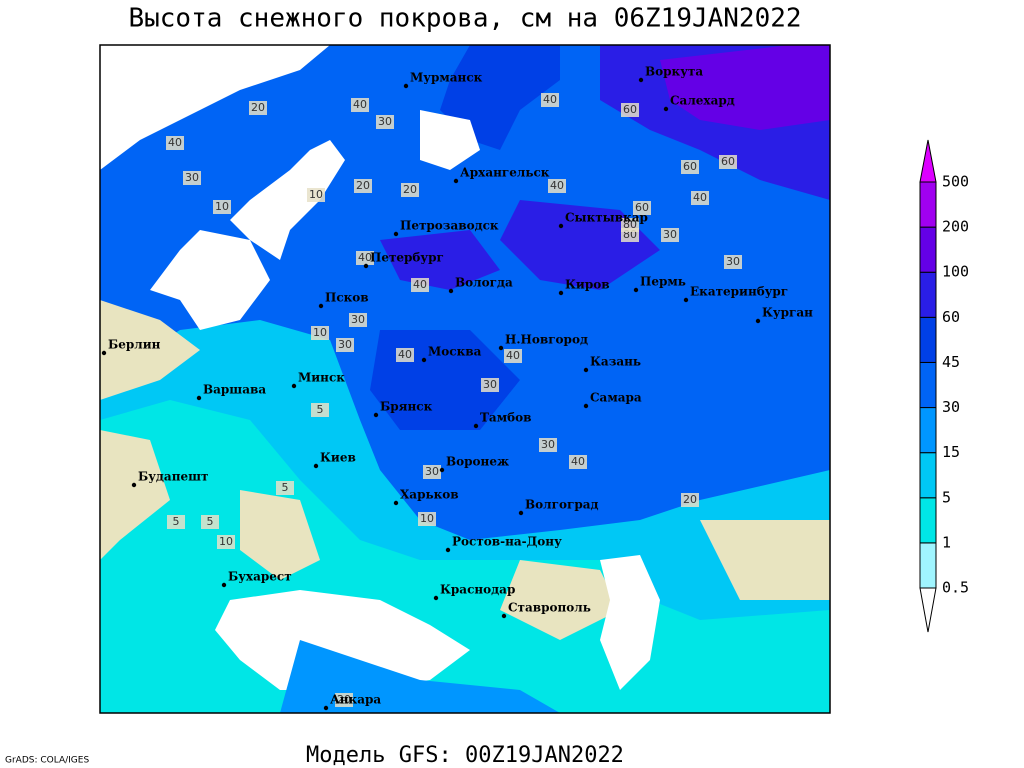 This screenshot has width=1024, height=768. Describe the element at coordinates (561, 505) in the screenshot. I see `city-label: Волгоград` at that location.